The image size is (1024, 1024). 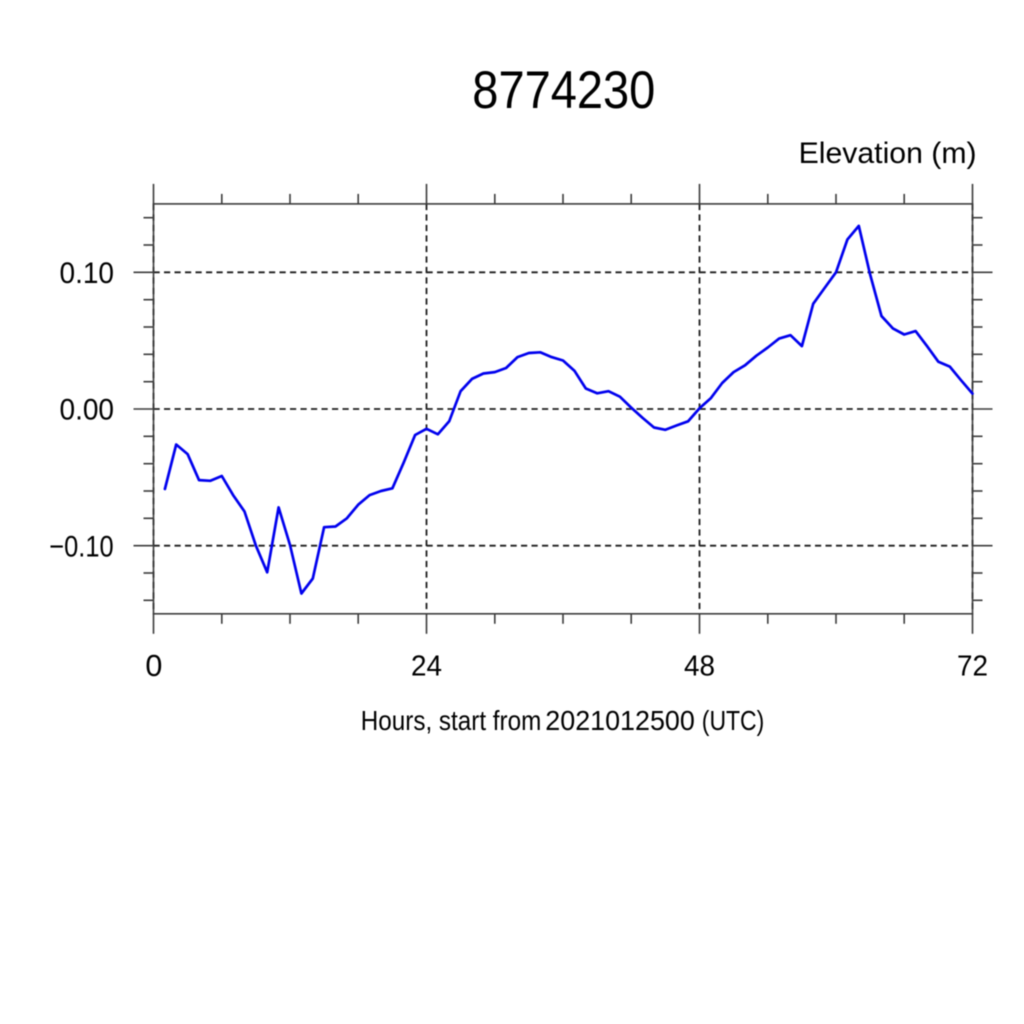 What do you see at coordinates (888, 153) in the screenshot?
I see `svg-text: Elevation (m)` at bounding box center [888, 153].